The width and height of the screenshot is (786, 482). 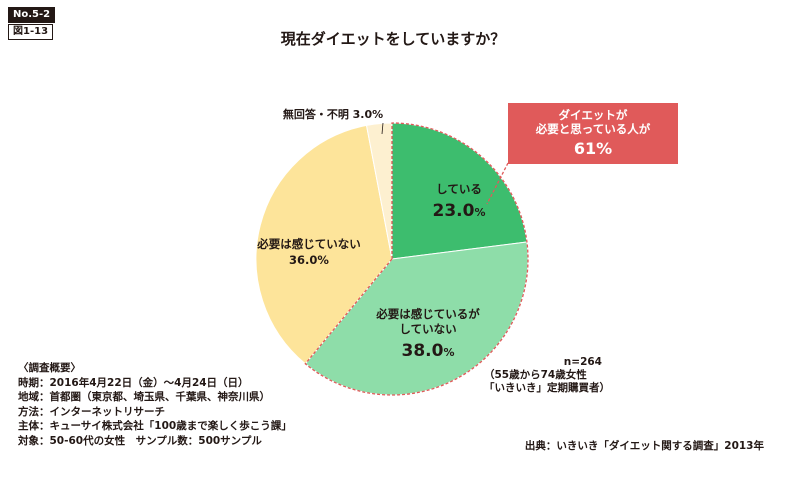 What do you see at coordinates (31, 32) in the screenshot?
I see `figure-id-badge: 図1-13` at bounding box center [31, 32].